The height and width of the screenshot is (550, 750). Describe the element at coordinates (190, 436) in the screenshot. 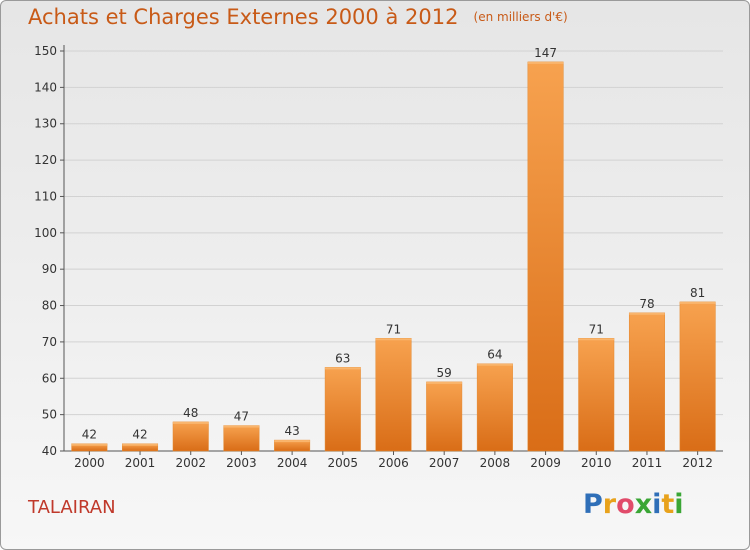

I see `bar-2002` at that location.